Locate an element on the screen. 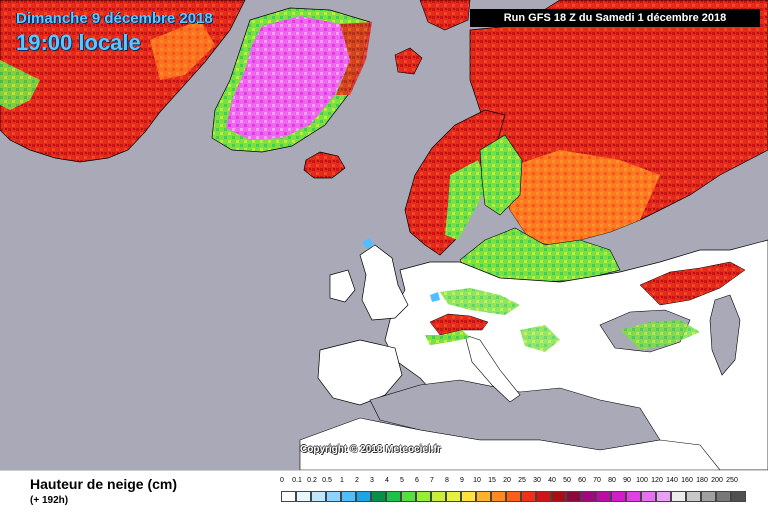 Image resolution: width=768 pixels, height=513 pixels. turkey-green is located at coordinates (660, 335).